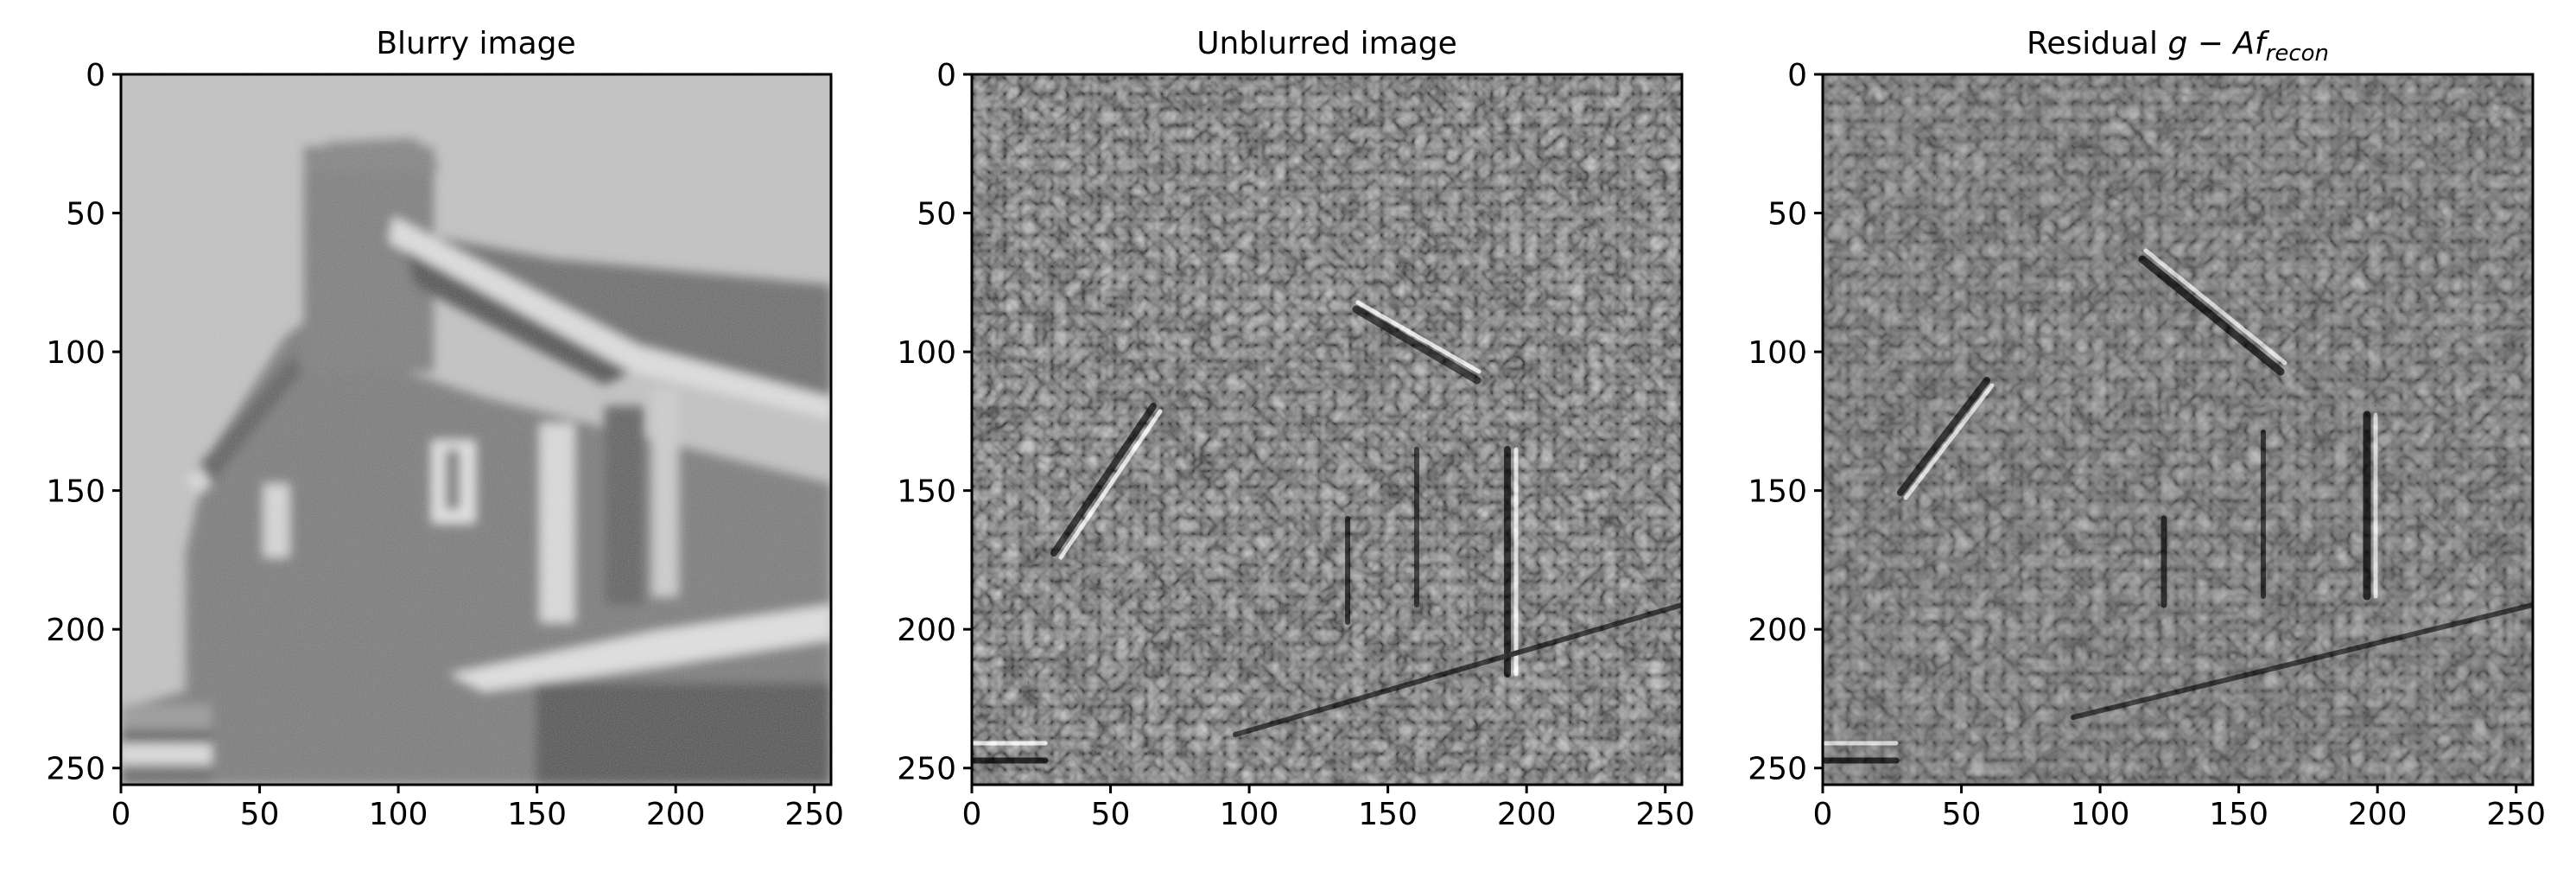 This screenshot has height=872, width=2576. I want to click on panel-3-title-g: g, so click(2177, 43).